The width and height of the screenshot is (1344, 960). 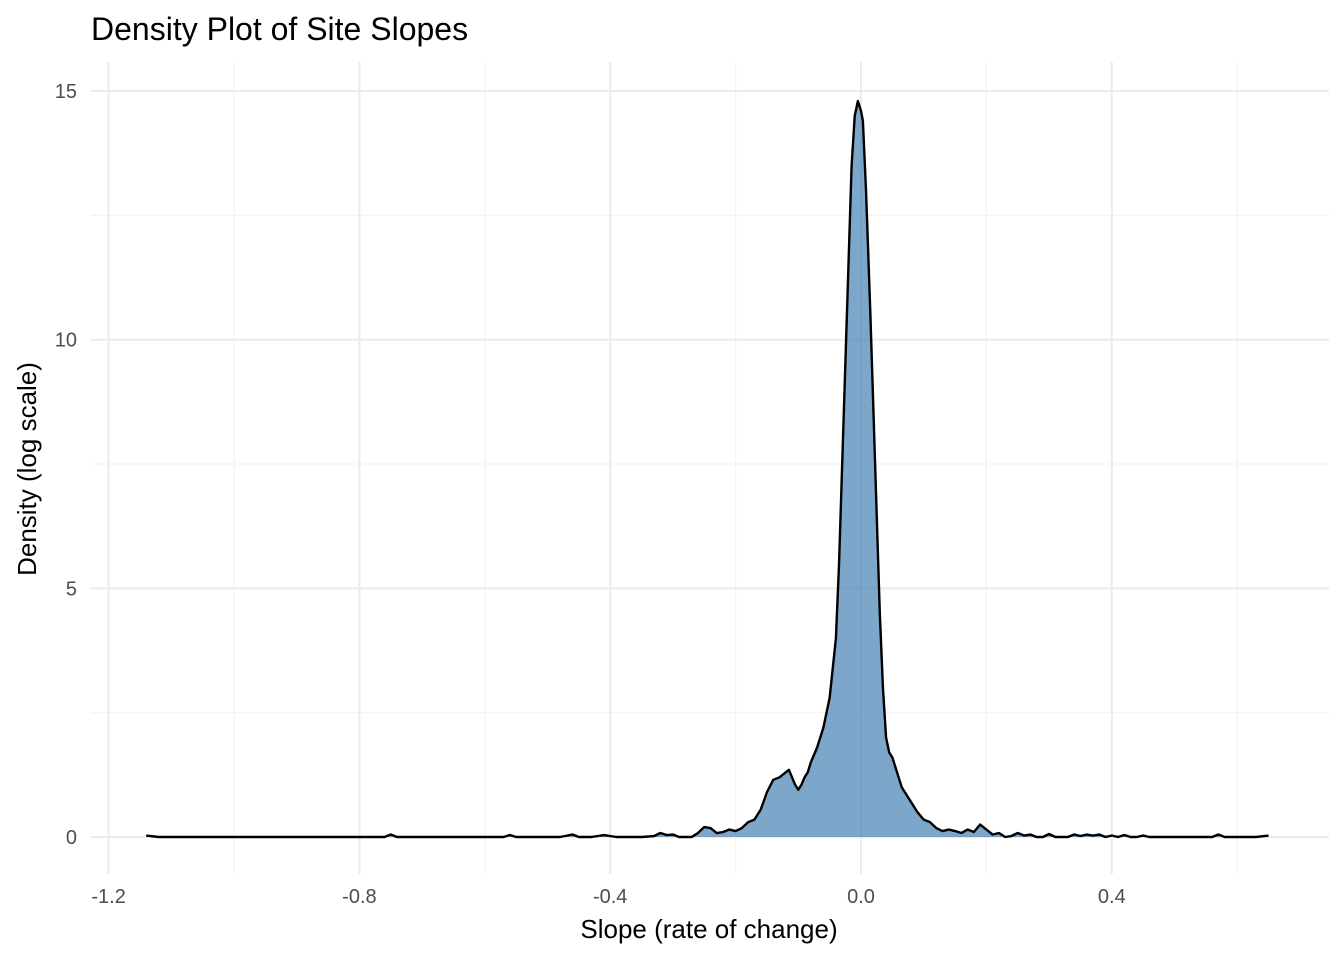 What do you see at coordinates (66, 465) in the screenshot?
I see `y-axis-ticks: 0 5 10 15` at bounding box center [66, 465].